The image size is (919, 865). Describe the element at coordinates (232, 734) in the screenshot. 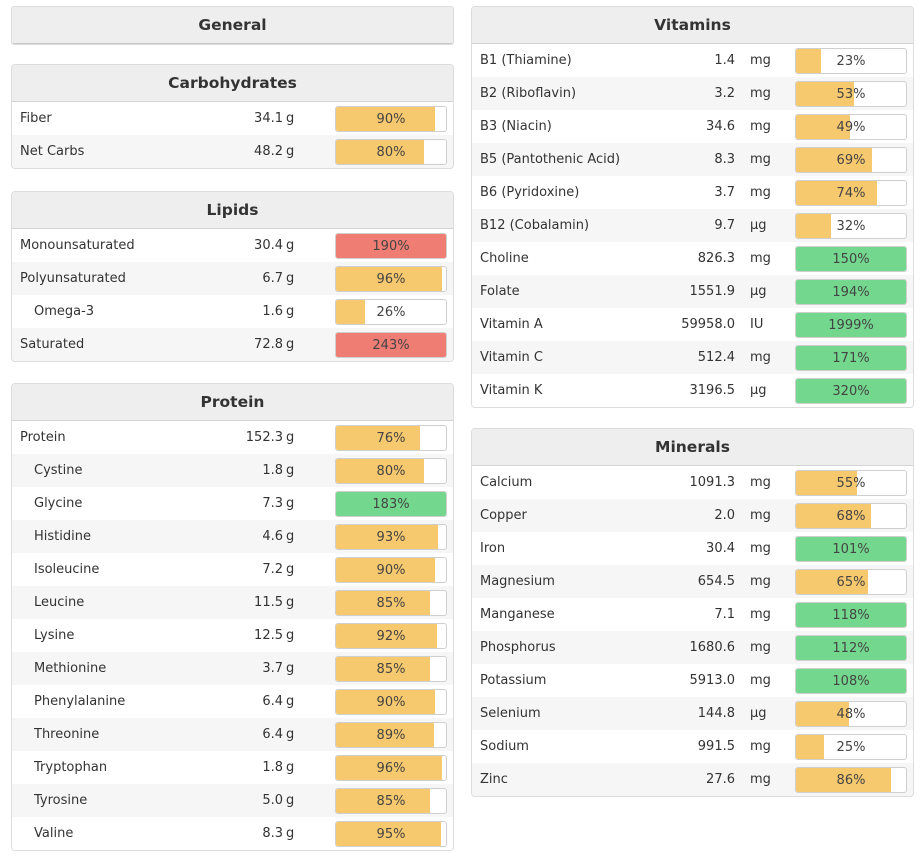

I see `nutrient-row: Threonine 6.4 g 89%` at that location.